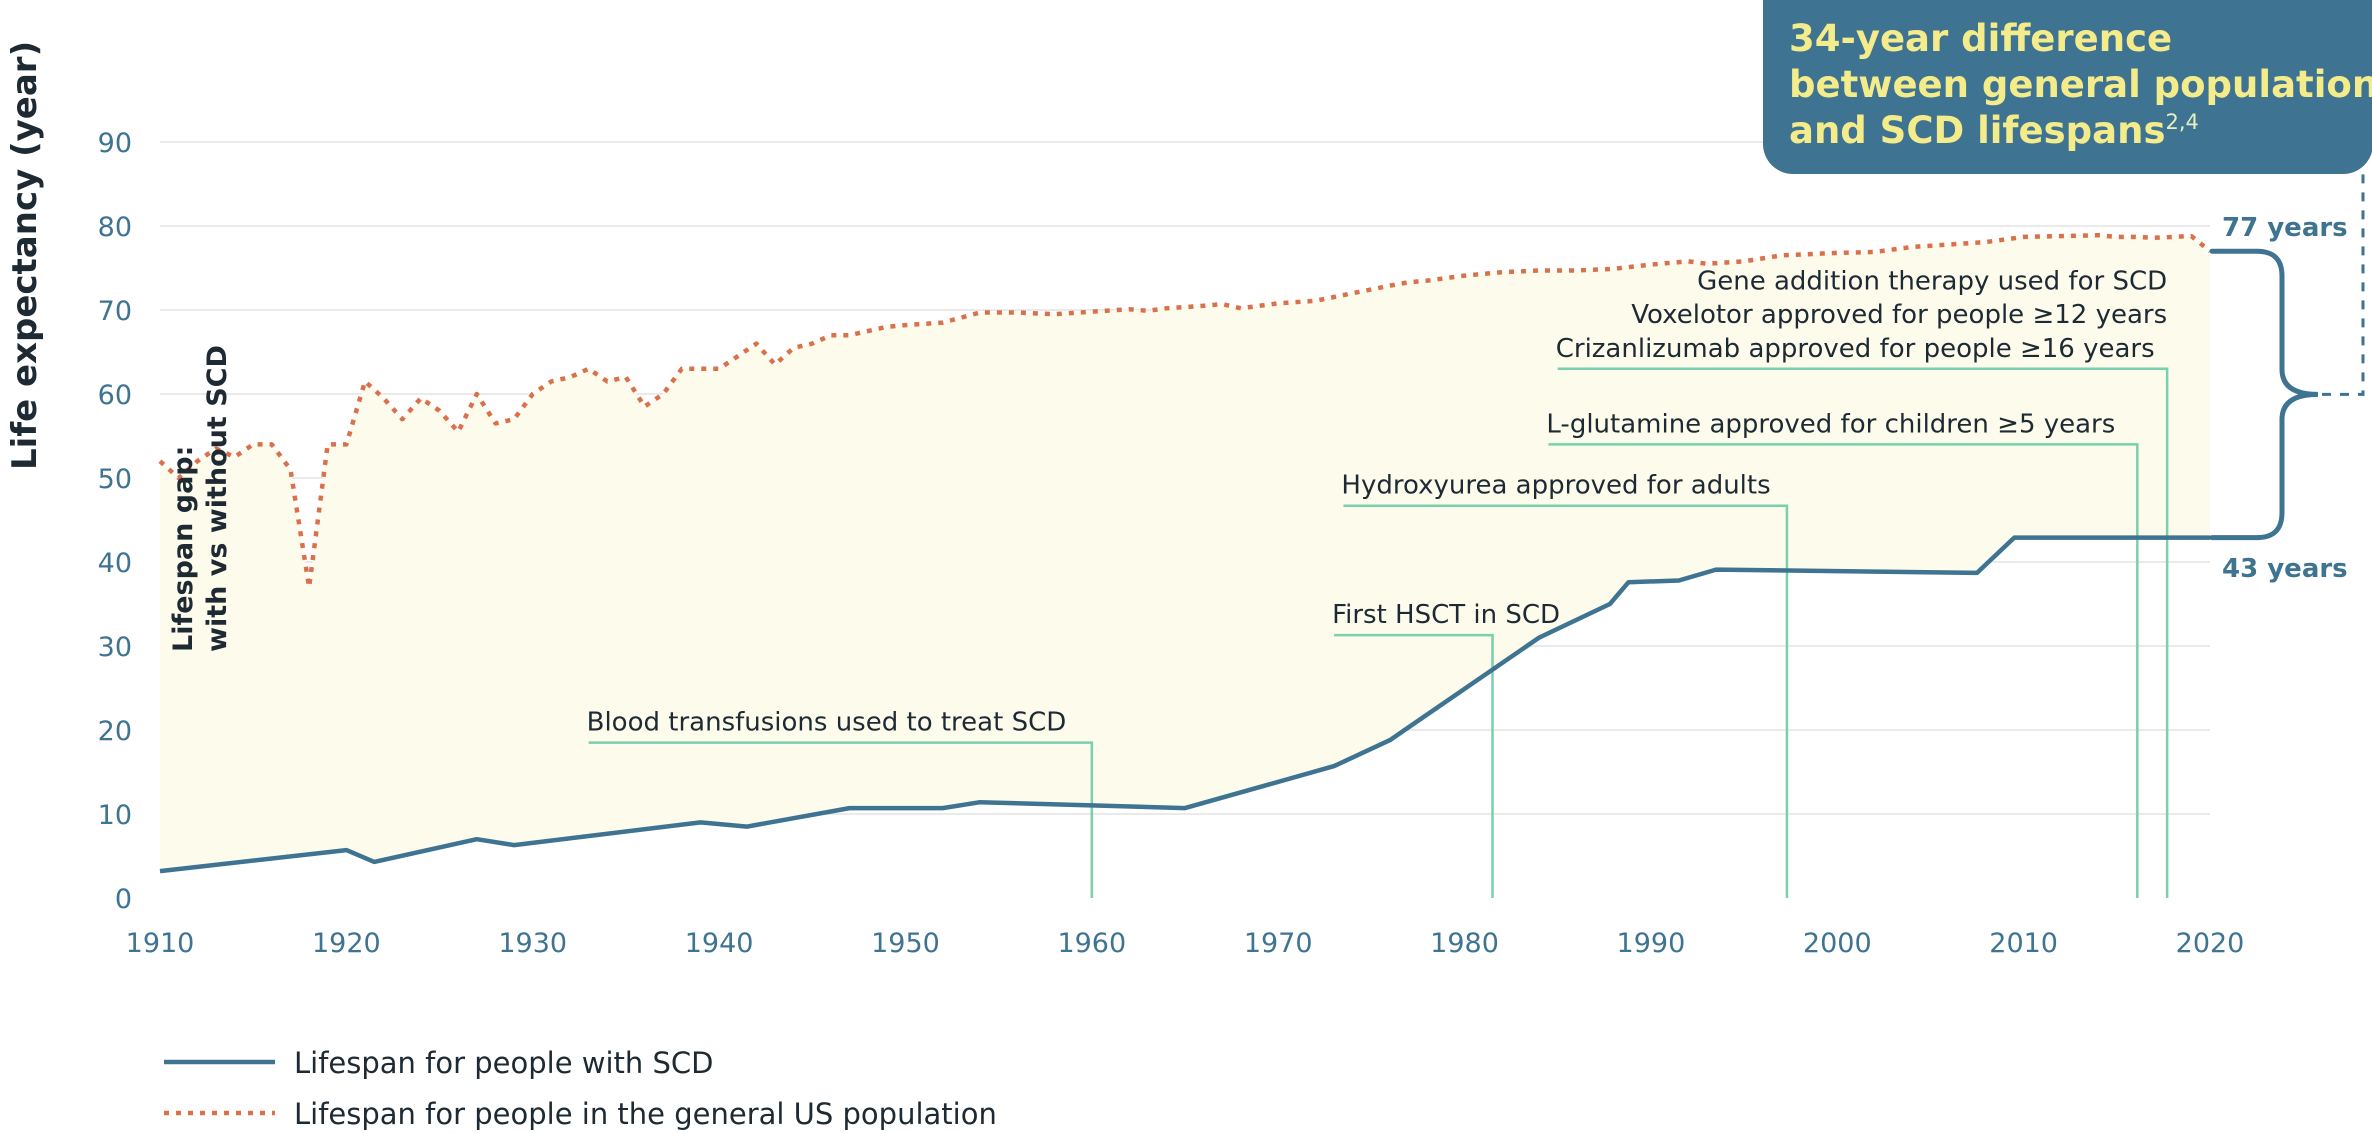  I want to click on callout-superscript: 2,4, so click(2182, 122).